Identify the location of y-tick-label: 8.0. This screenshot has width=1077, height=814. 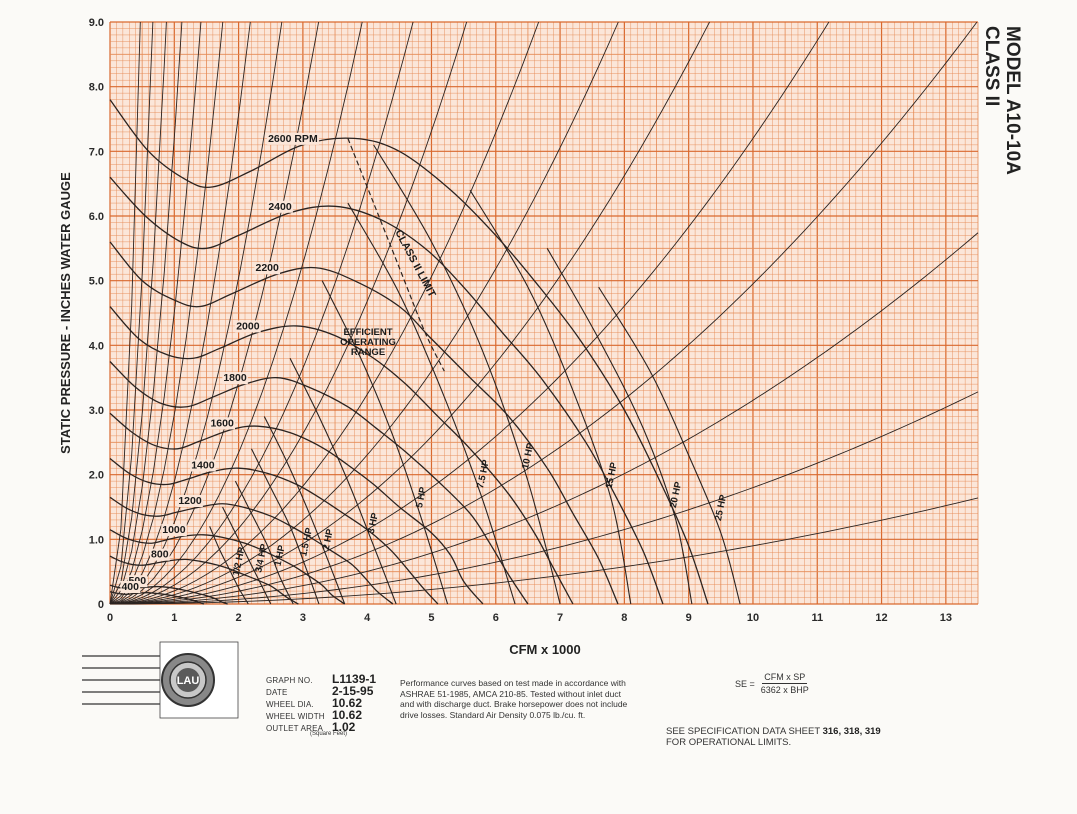
(96, 88).